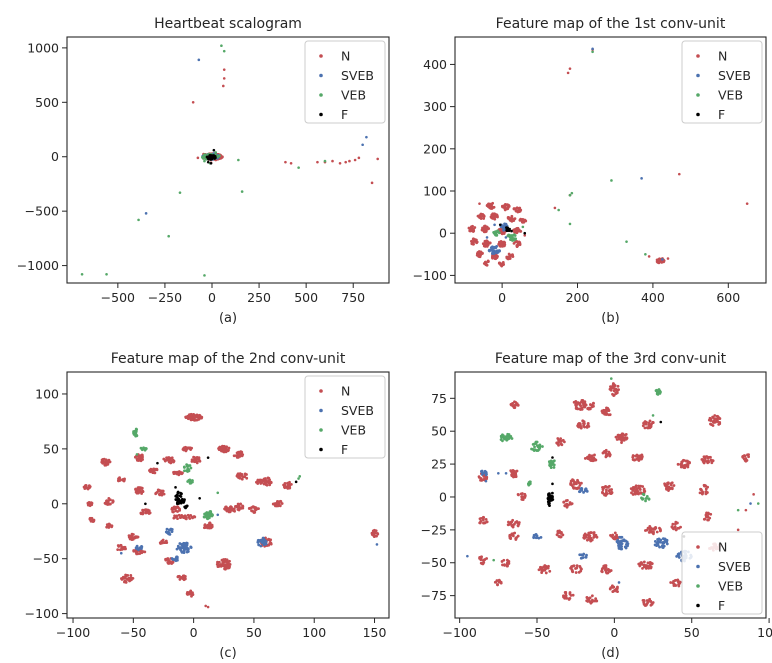 The width and height of the screenshot is (772, 663). What do you see at coordinates (721, 114) in the screenshot?
I see `legend-label-F: F` at bounding box center [721, 114].